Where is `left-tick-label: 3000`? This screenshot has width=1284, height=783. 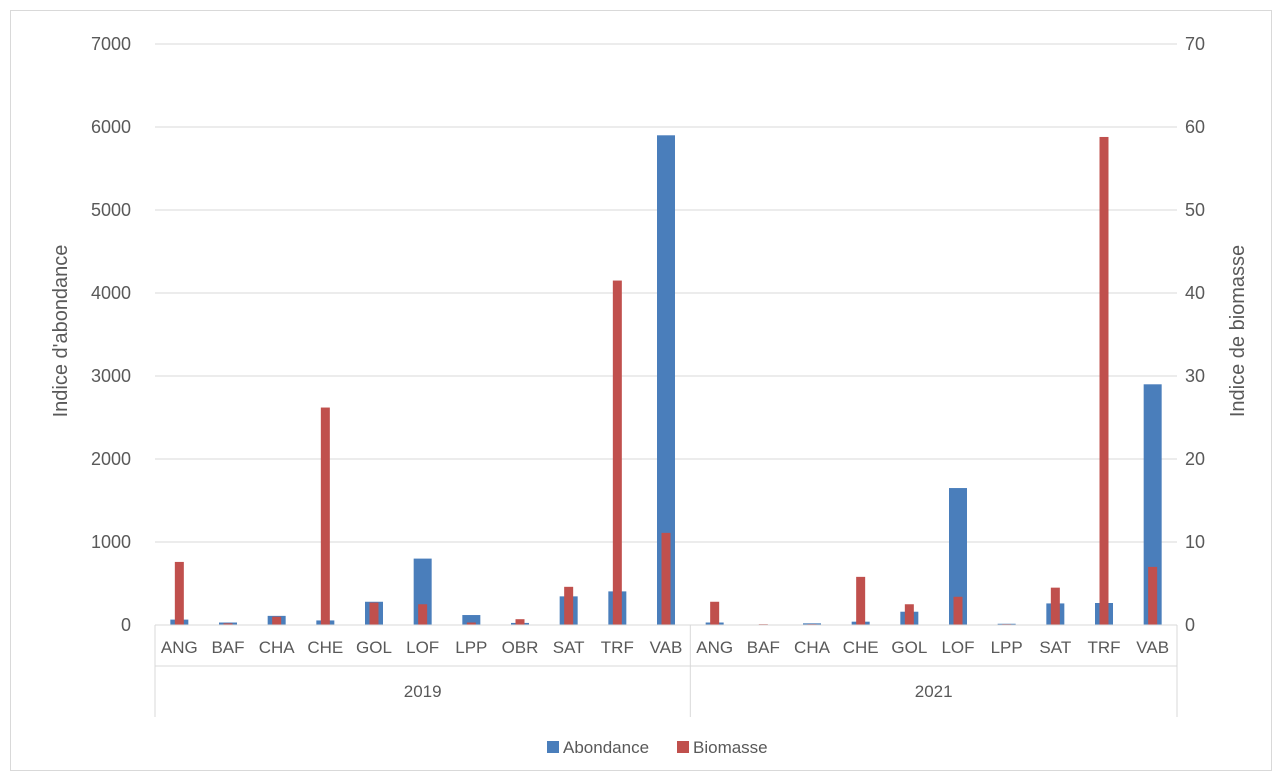
left-tick-label: 3000 is located at coordinates (111, 376).